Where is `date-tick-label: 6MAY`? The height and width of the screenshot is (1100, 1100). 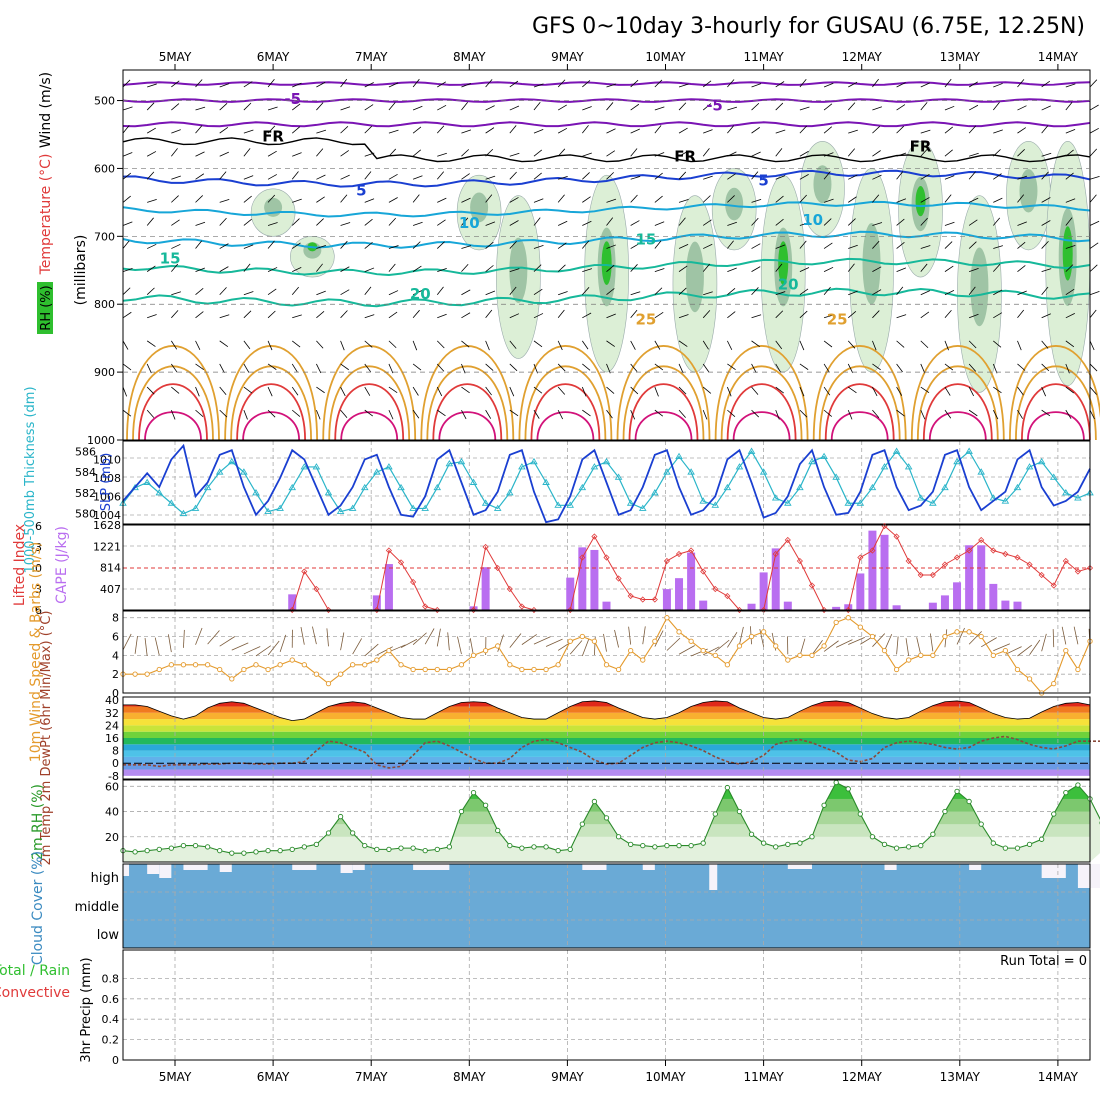
date-tick-label: 6MAY is located at coordinates (273, 1077).